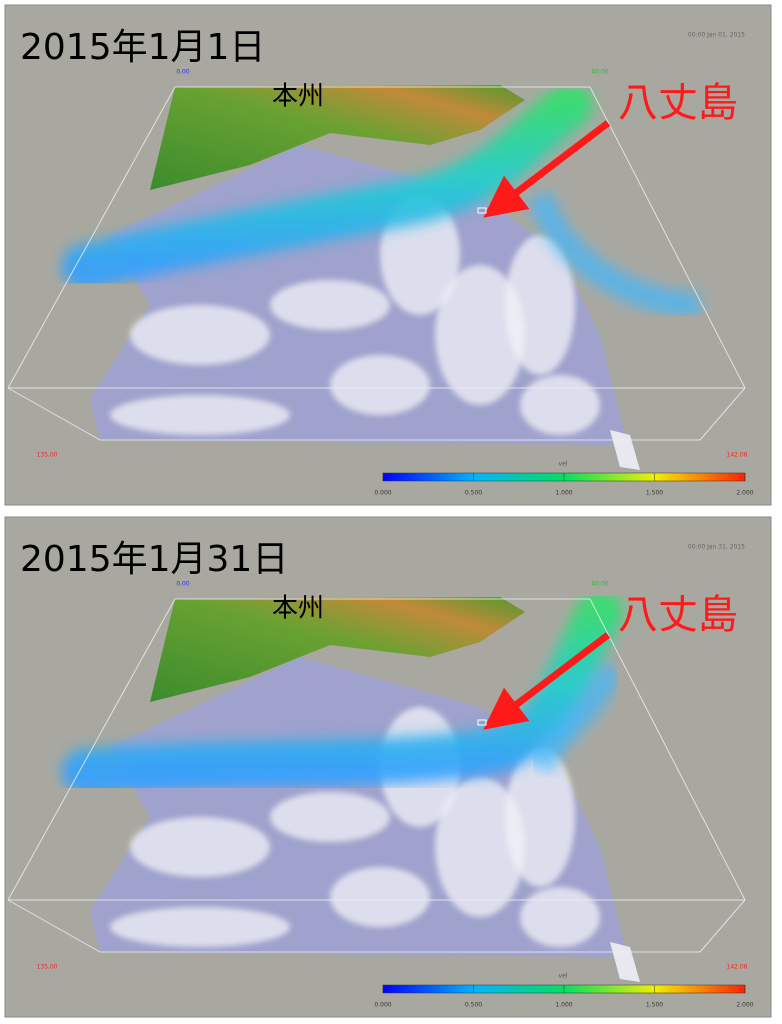 Image resolution: width=782 pixels, height=1024 pixels. What do you see at coordinates (716, 547) in the screenshot?
I see `timestamp: 00:00 Jan 31, 2015` at bounding box center [716, 547].